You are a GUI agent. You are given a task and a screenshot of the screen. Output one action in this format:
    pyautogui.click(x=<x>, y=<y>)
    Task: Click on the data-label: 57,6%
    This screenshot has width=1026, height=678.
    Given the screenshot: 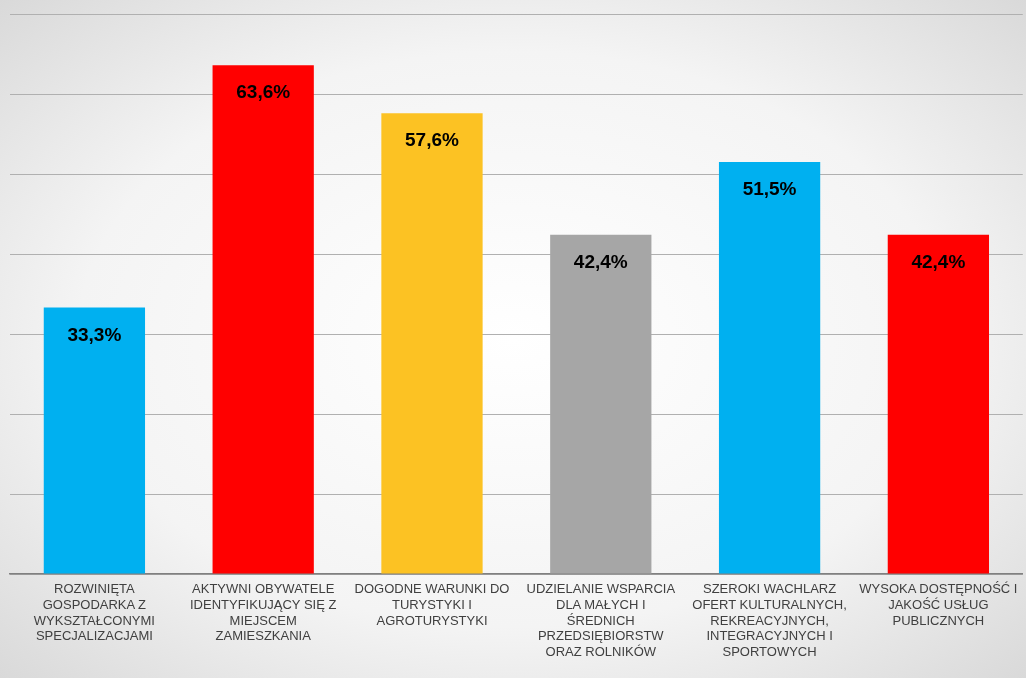 What is the action you would take?
    pyautogui.click(x=432, y=140)
    